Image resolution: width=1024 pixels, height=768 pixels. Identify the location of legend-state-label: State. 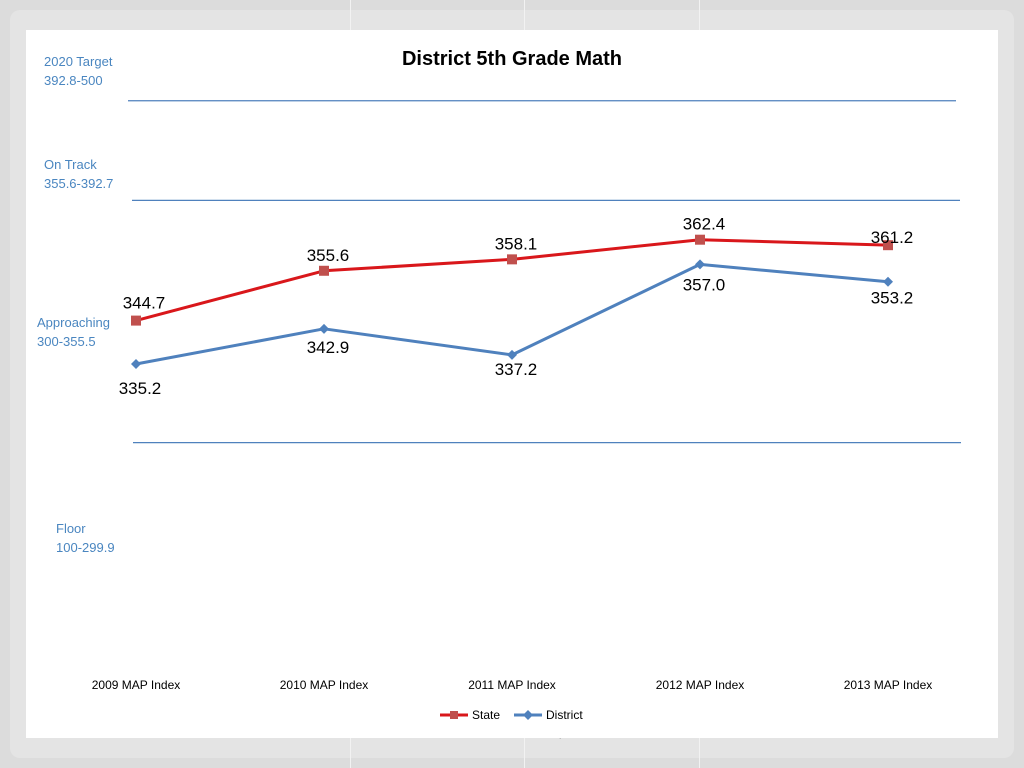
(486, 715).